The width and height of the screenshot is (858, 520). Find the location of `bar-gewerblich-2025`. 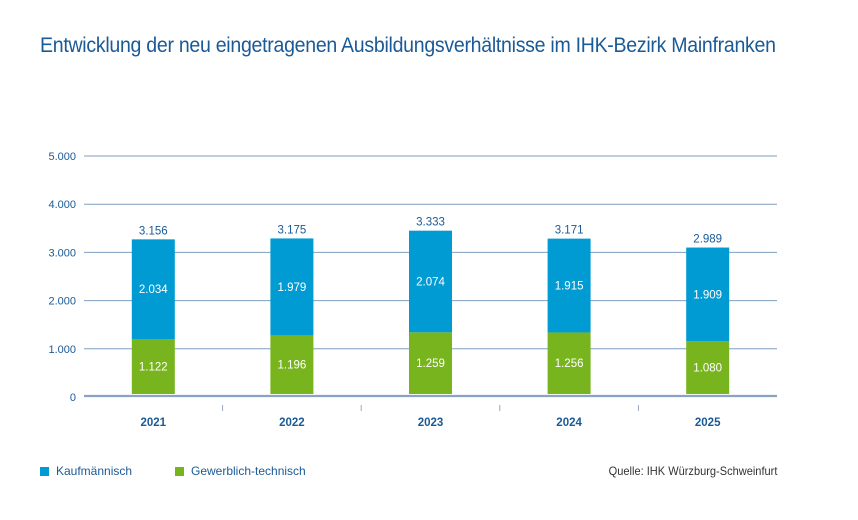

bar-gewerblich-2025 is located at coordinates (708, 367).